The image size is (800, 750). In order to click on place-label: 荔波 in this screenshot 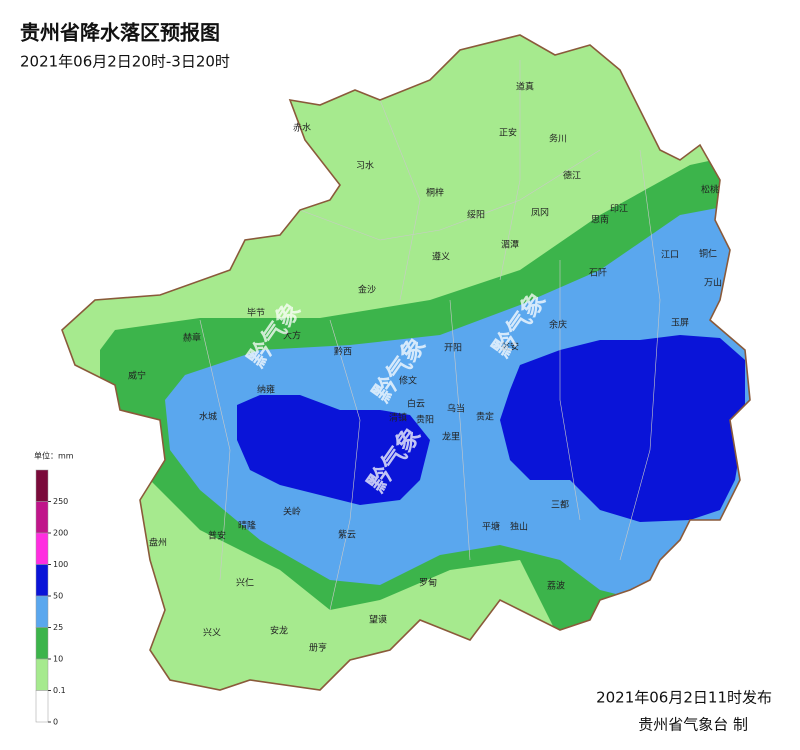, I will do `click(556, 586)`.